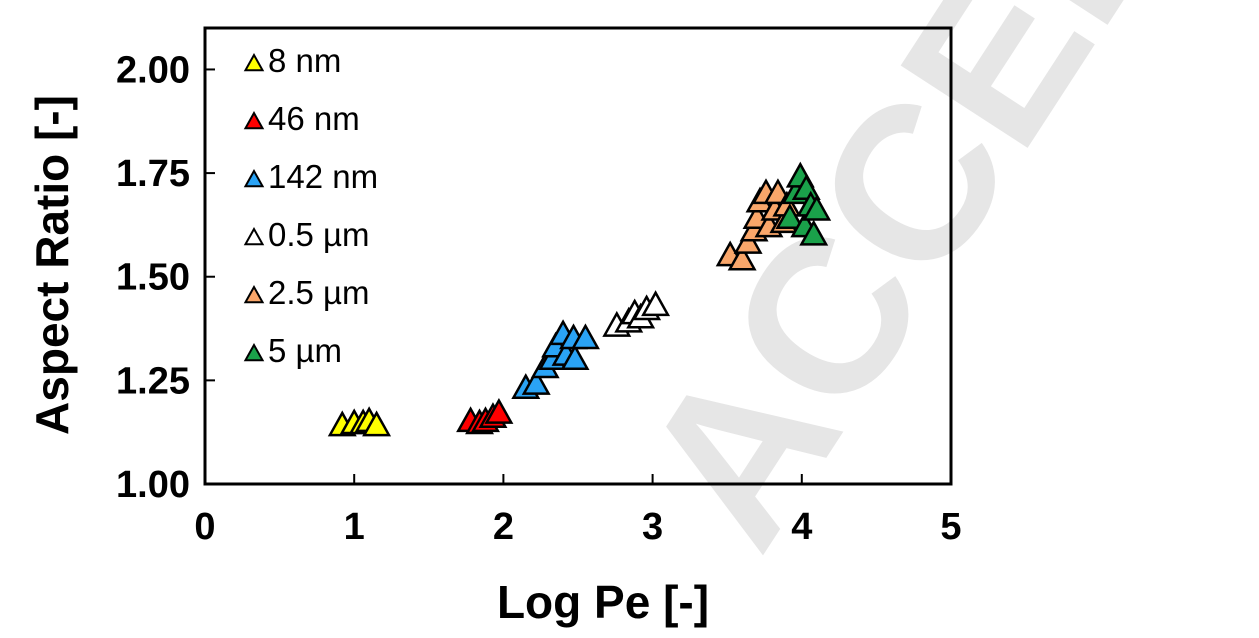  What do you see at coordinates (314, 118) in the screenshot?
I see `legend-label: 46 nm` at bounding box center [314, 118].